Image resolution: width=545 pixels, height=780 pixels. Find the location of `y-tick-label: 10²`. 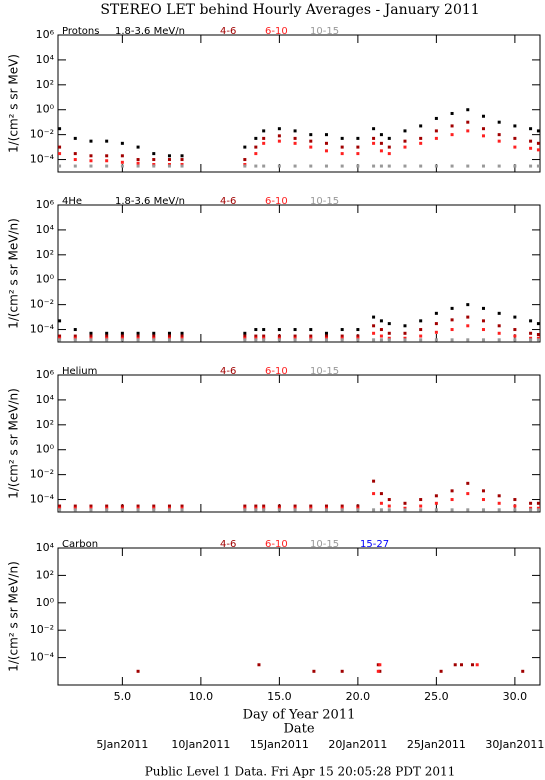

y-tick-label: 10² is located at coordinates (45, 574).